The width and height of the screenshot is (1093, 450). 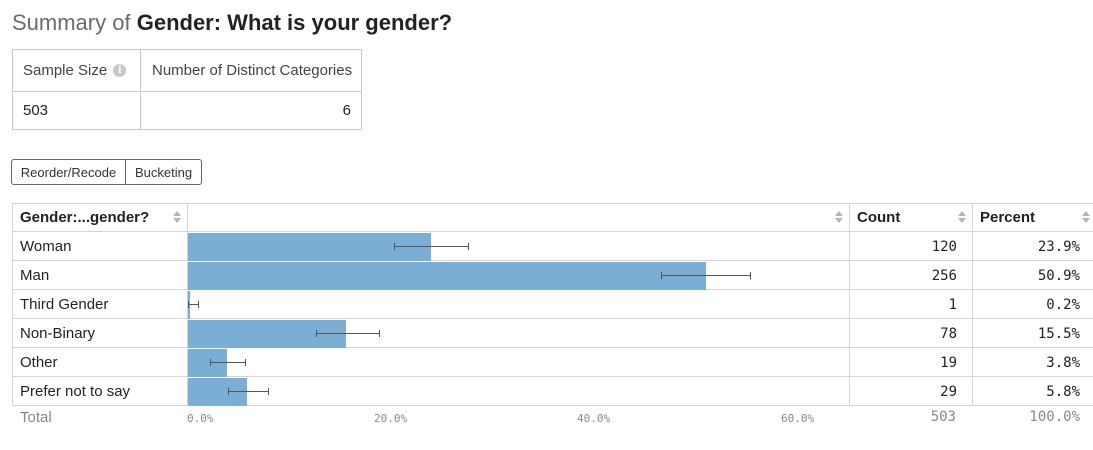 What do you see at coordinates (943, 417) in the screenshot?
I see `total-count: 503` at bounding box center [943, 417].